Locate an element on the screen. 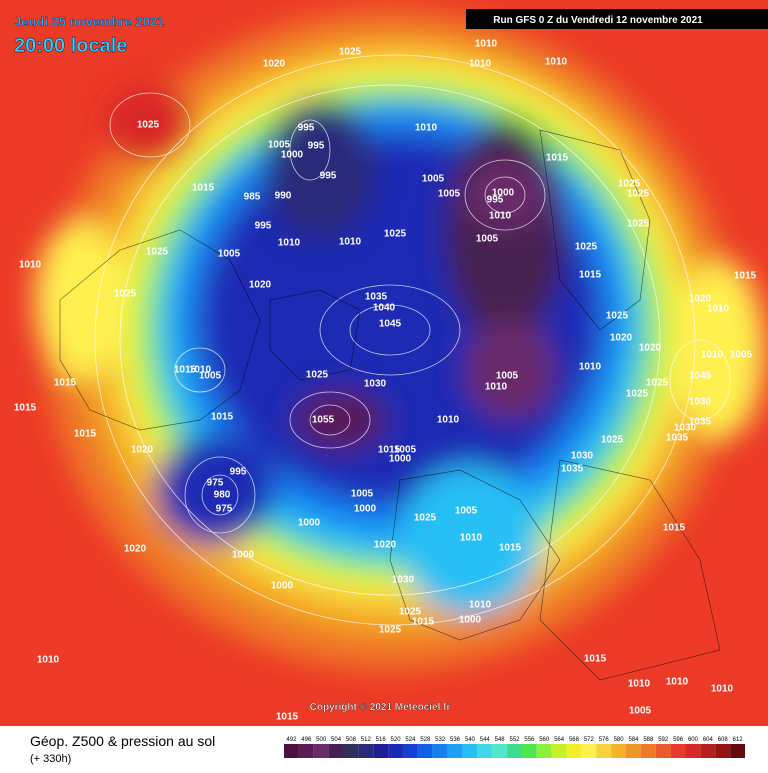  isobar-label: 985 is located at coordinates (252, 197).